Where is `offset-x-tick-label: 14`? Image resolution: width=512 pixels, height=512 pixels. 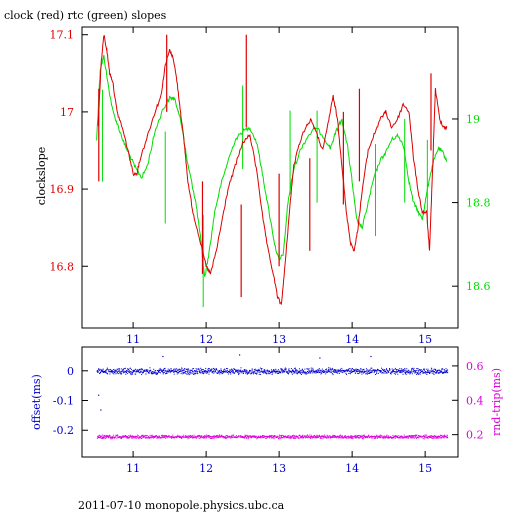
offset-x-tick-label: 14 is located at coordinates (352, 468).